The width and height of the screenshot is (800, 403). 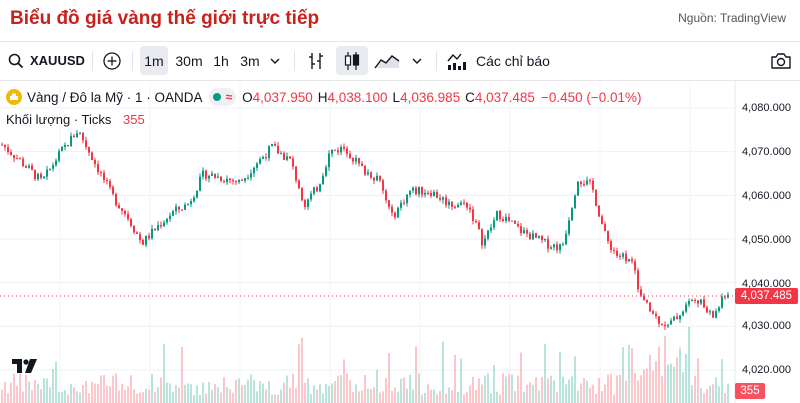 I want to click on interval-1h: 1h, so click(x=221, y=60).